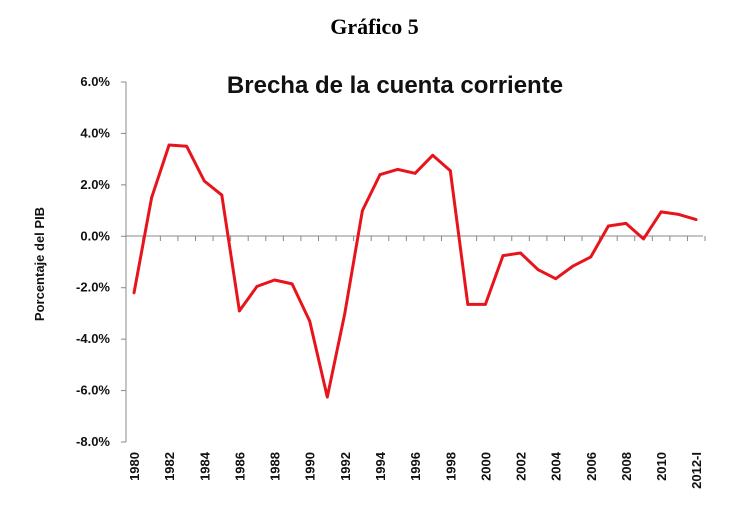  Describe the element at coordinates (134, 466) in the screenshot. I see `x-tick-label: 1980` at that location.